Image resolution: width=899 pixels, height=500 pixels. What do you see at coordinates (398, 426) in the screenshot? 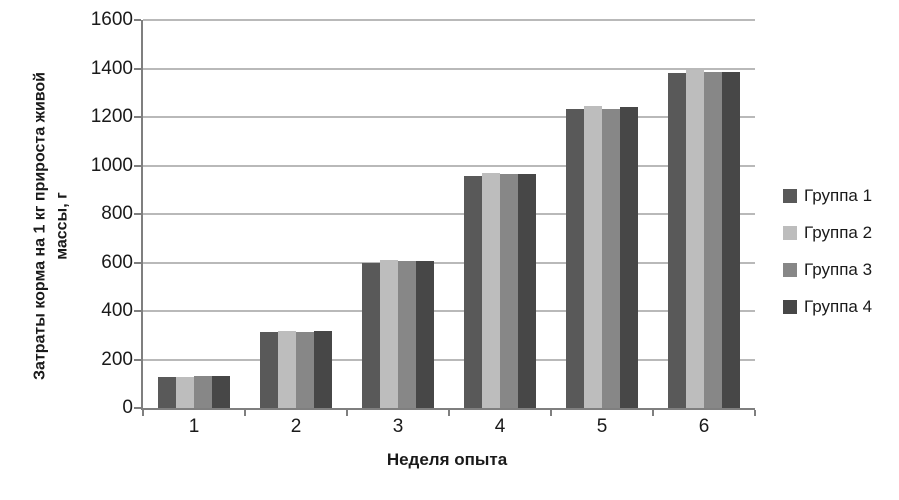
I see `x-tick-label: 3` at bounding box center [398, 426].